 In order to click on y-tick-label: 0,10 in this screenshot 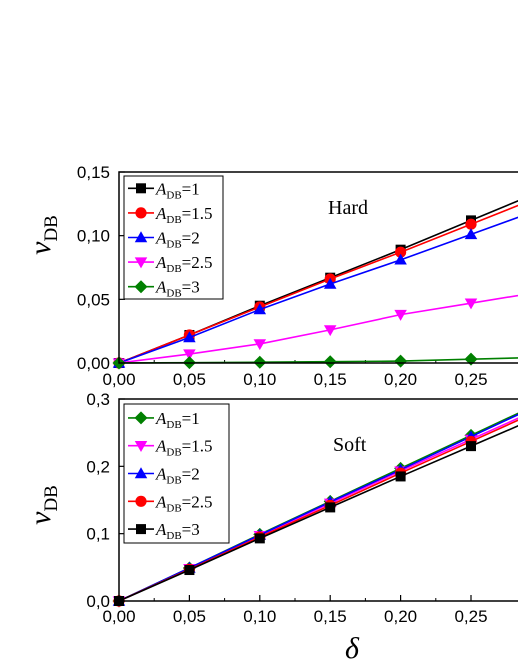, I will do `click(93, 236)`.